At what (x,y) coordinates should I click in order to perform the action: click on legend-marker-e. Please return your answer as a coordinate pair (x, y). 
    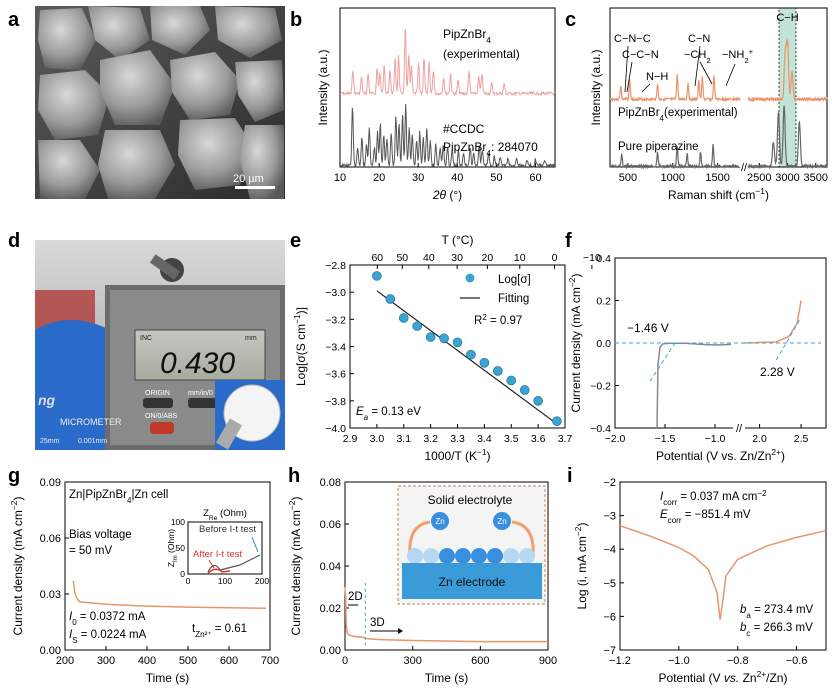
    Looking at the image, I should click on (470, 278).